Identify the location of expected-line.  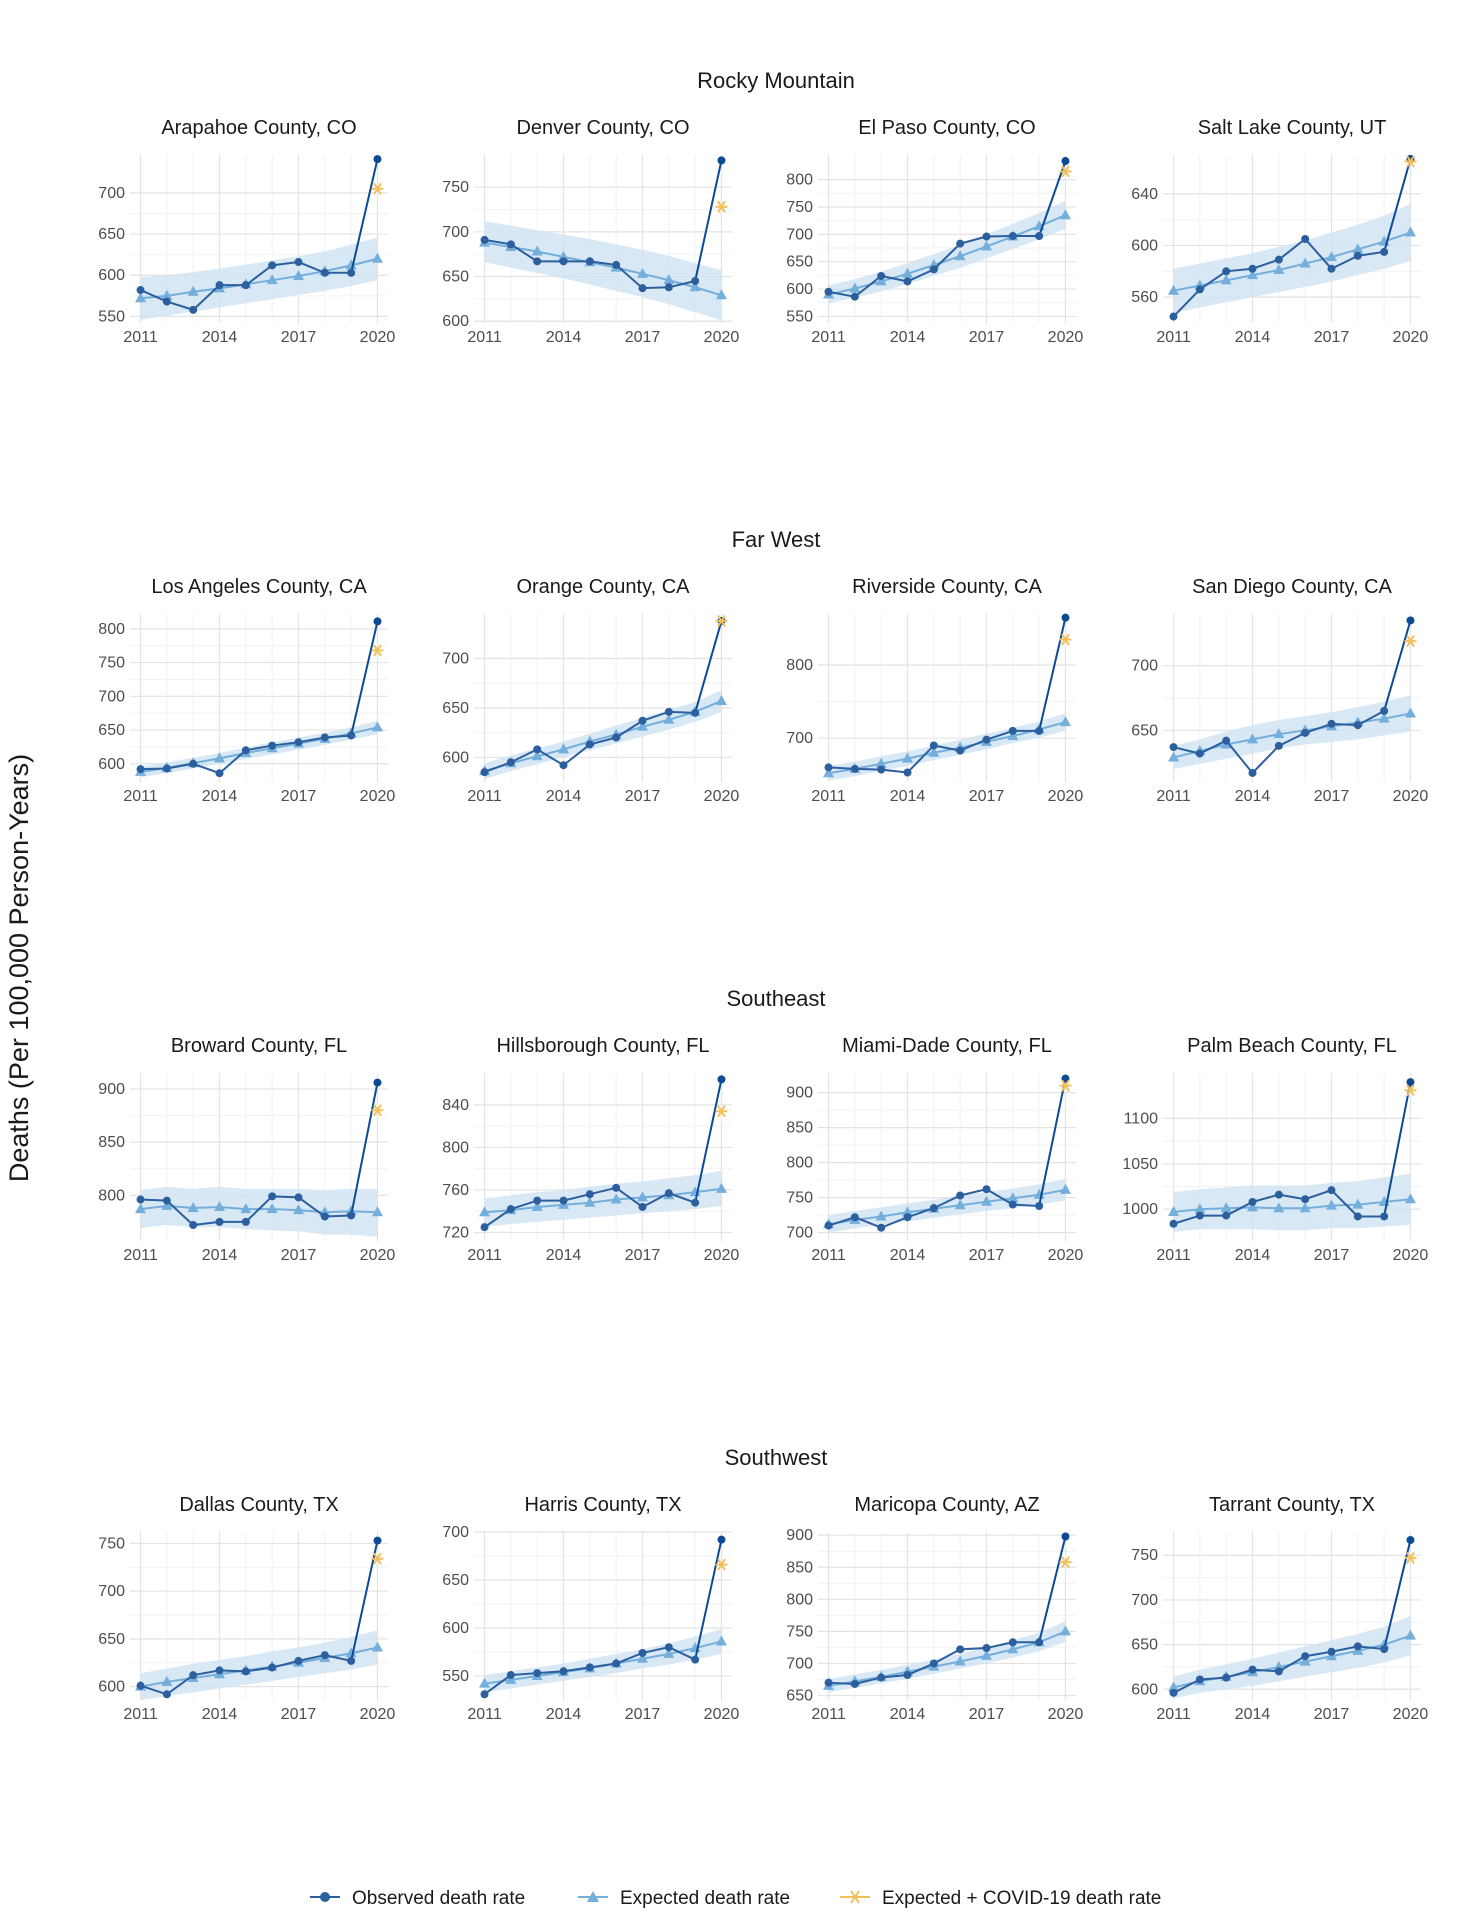
(603, 1200).